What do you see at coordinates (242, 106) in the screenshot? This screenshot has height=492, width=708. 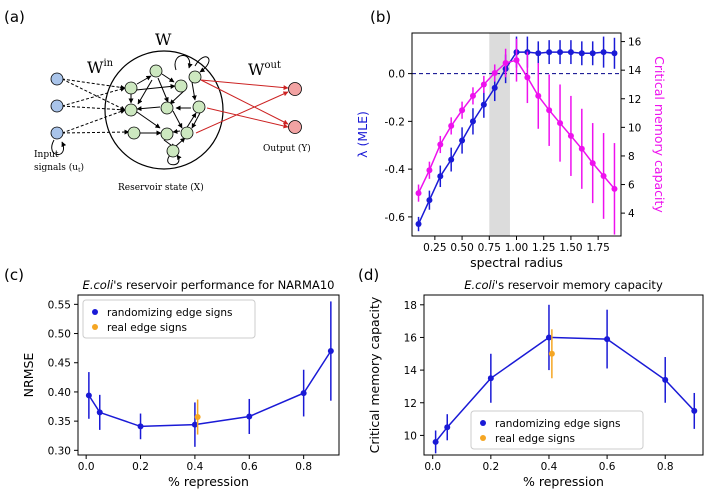 I see `output-edges` at bounding box center [242, 106].